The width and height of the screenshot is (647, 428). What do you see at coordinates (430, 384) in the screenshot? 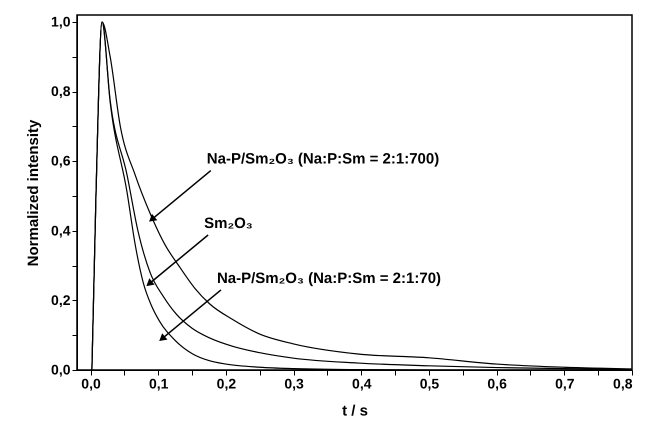
I see `x-tick-label: 0,5` at bounding box center [430, 384].